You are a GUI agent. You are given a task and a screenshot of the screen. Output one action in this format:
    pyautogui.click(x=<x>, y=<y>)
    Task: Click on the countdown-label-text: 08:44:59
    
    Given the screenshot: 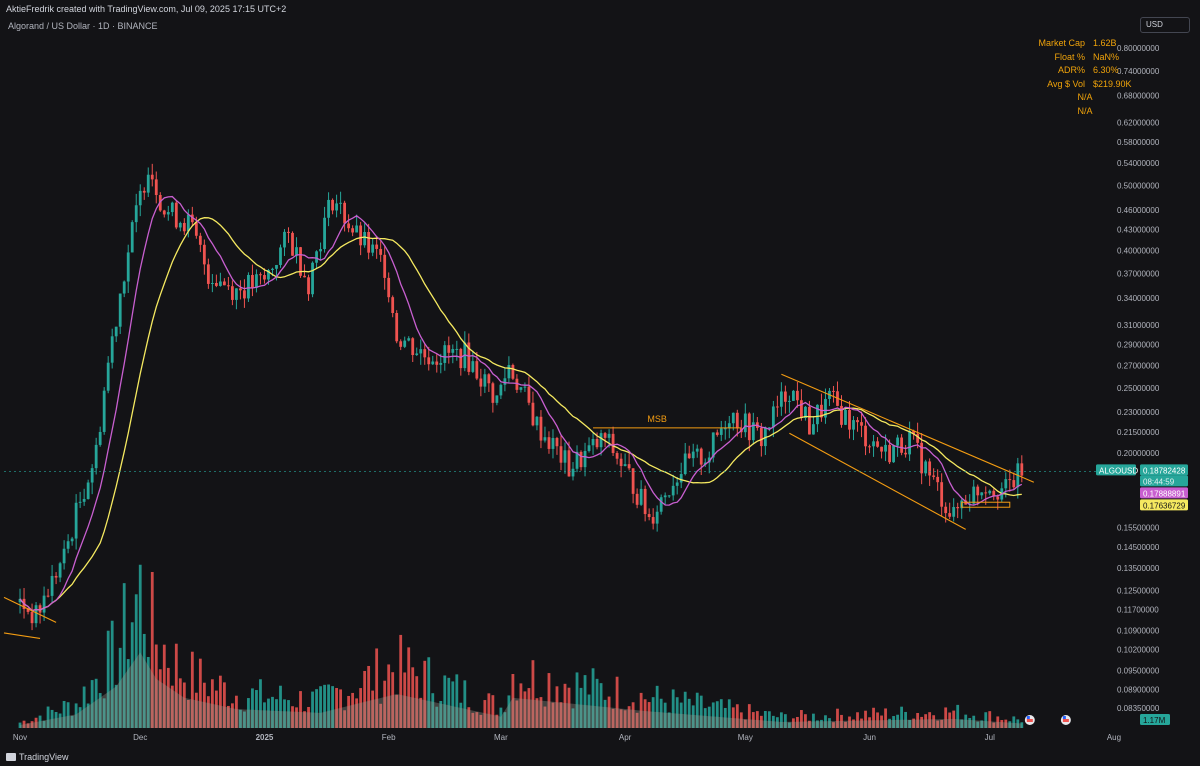 What is the action you would take?
    pyautogui.click(x=1159, y=481)
    